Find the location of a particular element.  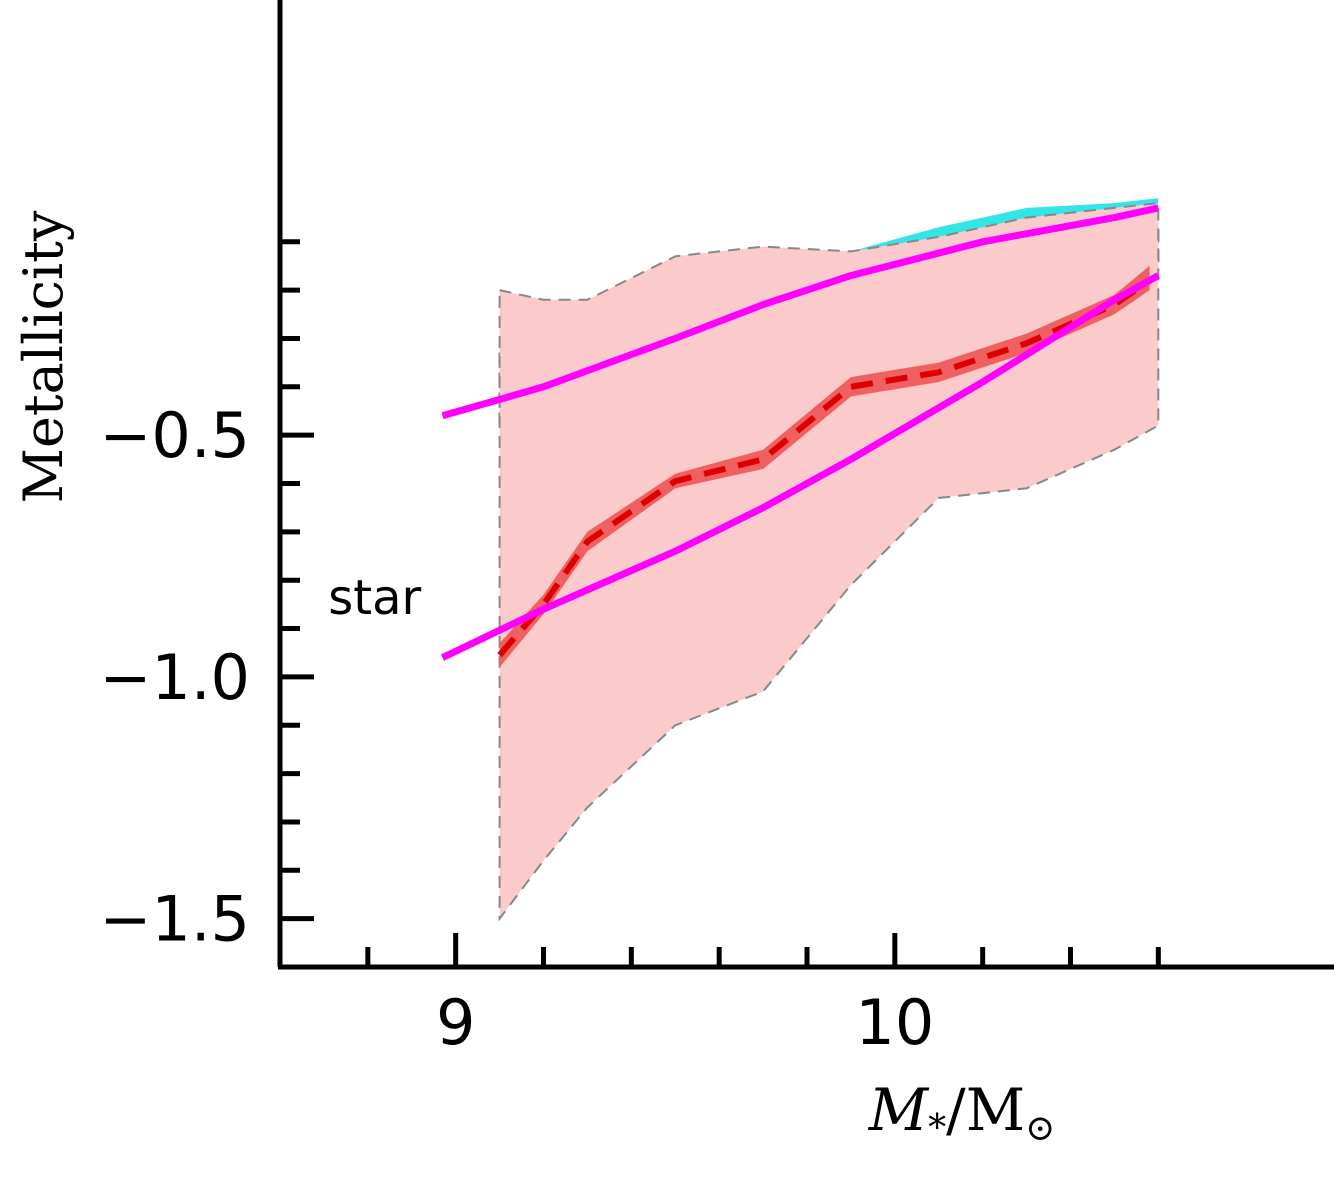

x-axis-title: M*/M⊙ is located at coordinates (962, 1112).